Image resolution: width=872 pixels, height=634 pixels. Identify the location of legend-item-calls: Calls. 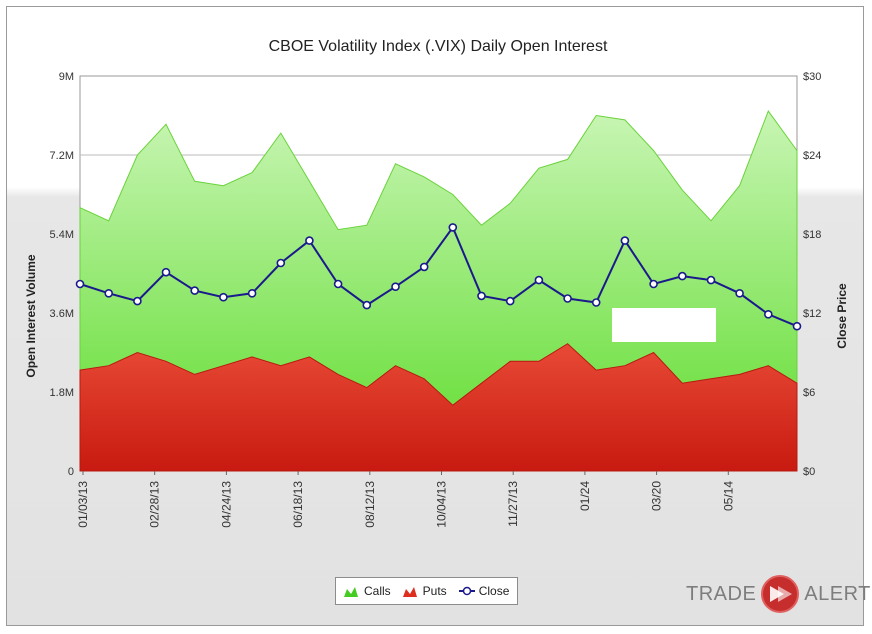
(367, 591).